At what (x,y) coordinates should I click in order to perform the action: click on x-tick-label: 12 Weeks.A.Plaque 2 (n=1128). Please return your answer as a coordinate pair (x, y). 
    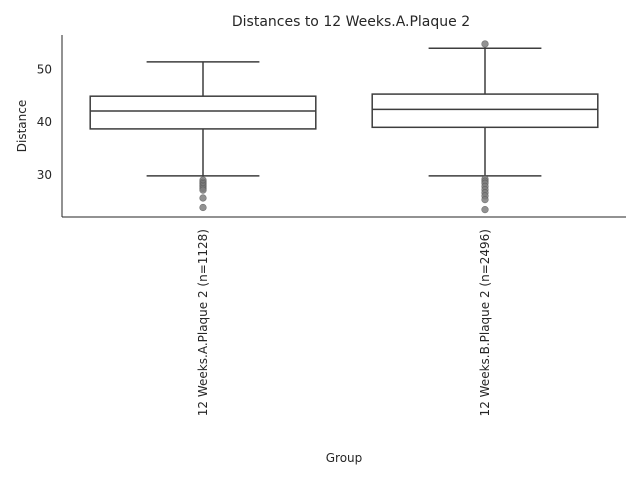
    Looking at the image, I should click on (203, 322).